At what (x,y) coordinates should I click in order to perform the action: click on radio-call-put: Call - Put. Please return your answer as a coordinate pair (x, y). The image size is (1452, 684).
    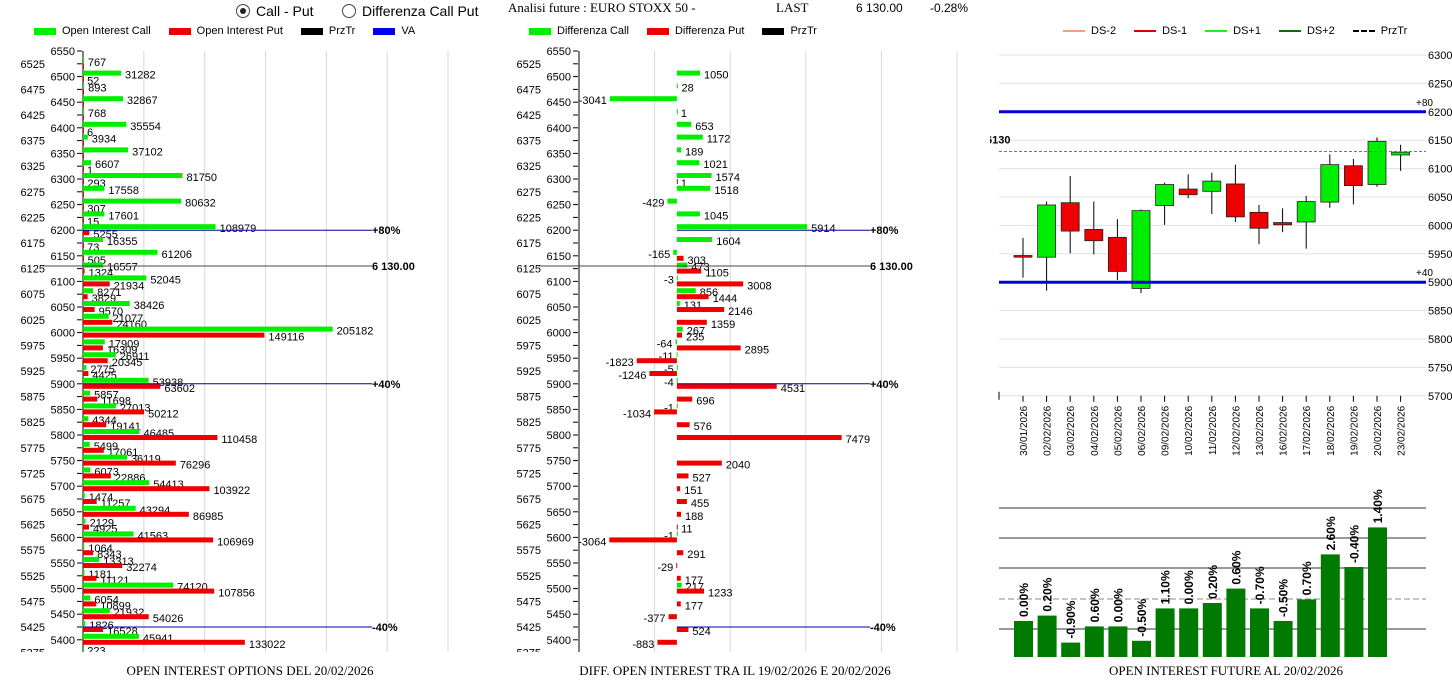
    Looking at the image, I should click on (275, 11).